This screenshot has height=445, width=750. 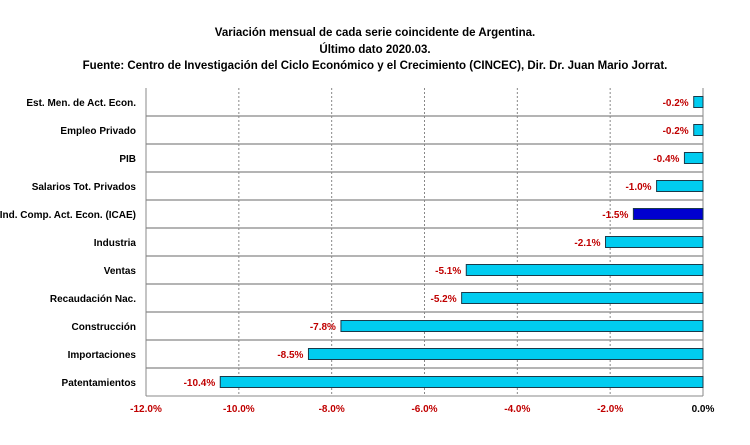 What do you see at coordinates (448, 271) in the screenshot?
I see `data-label: -5.1%` at bounding box center [448, 271].